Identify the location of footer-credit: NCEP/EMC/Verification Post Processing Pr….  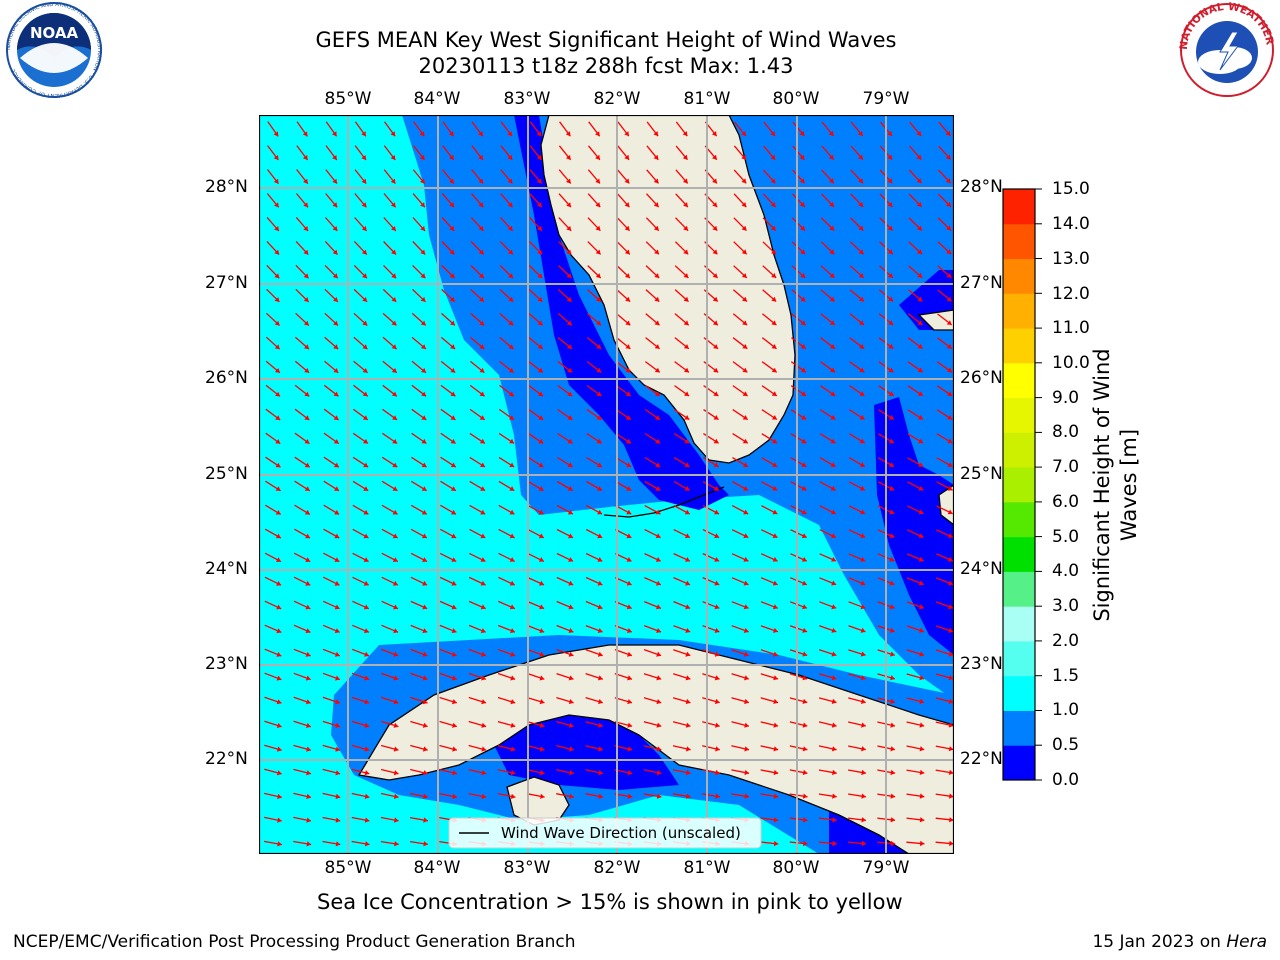
(294, 942).